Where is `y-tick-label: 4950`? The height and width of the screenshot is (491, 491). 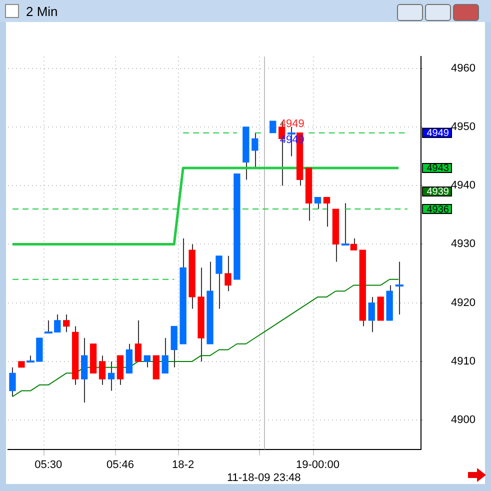
y-tick-label: 4950 is located at coordinates (463, 126).